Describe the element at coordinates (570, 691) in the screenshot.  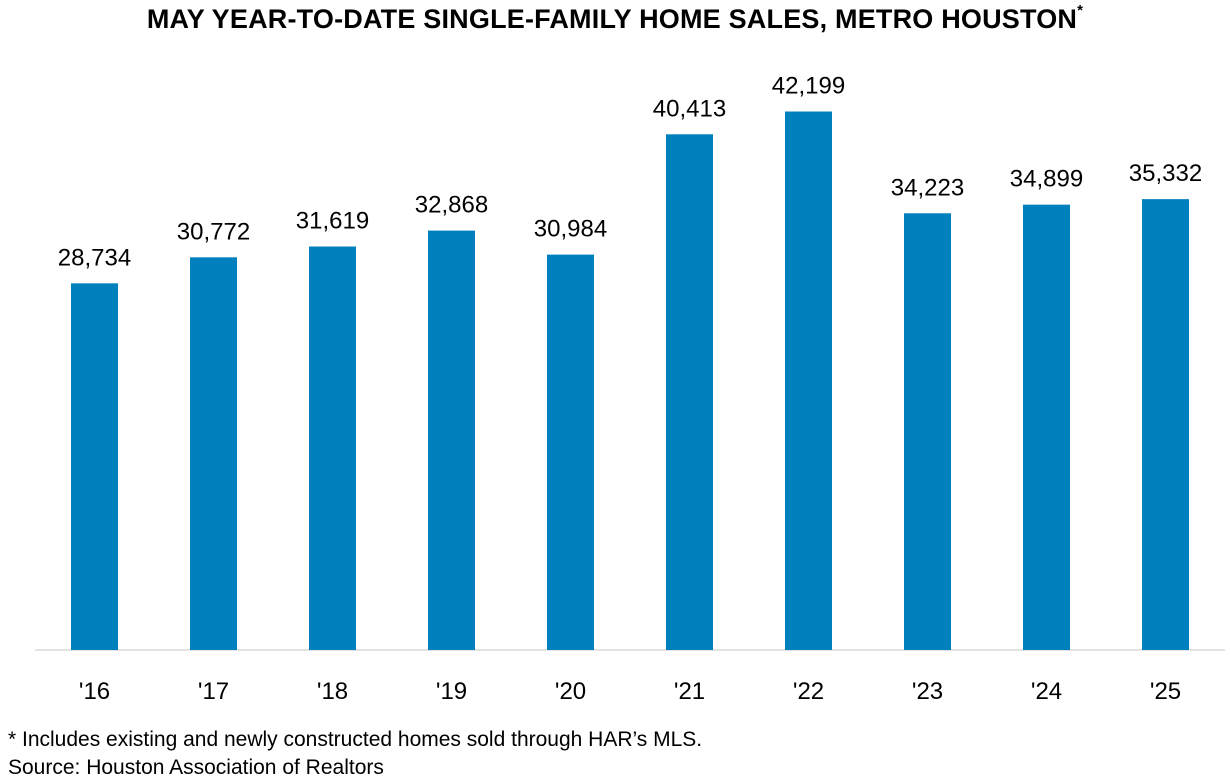
I see `x-tick-label: '20` at that location.